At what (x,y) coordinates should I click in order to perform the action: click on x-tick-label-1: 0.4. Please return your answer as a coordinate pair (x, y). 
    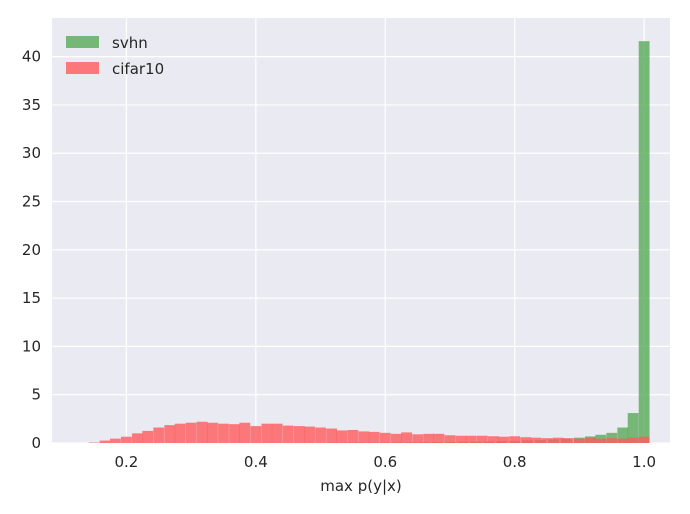
    Looking at the image, I should click on (256, 462).